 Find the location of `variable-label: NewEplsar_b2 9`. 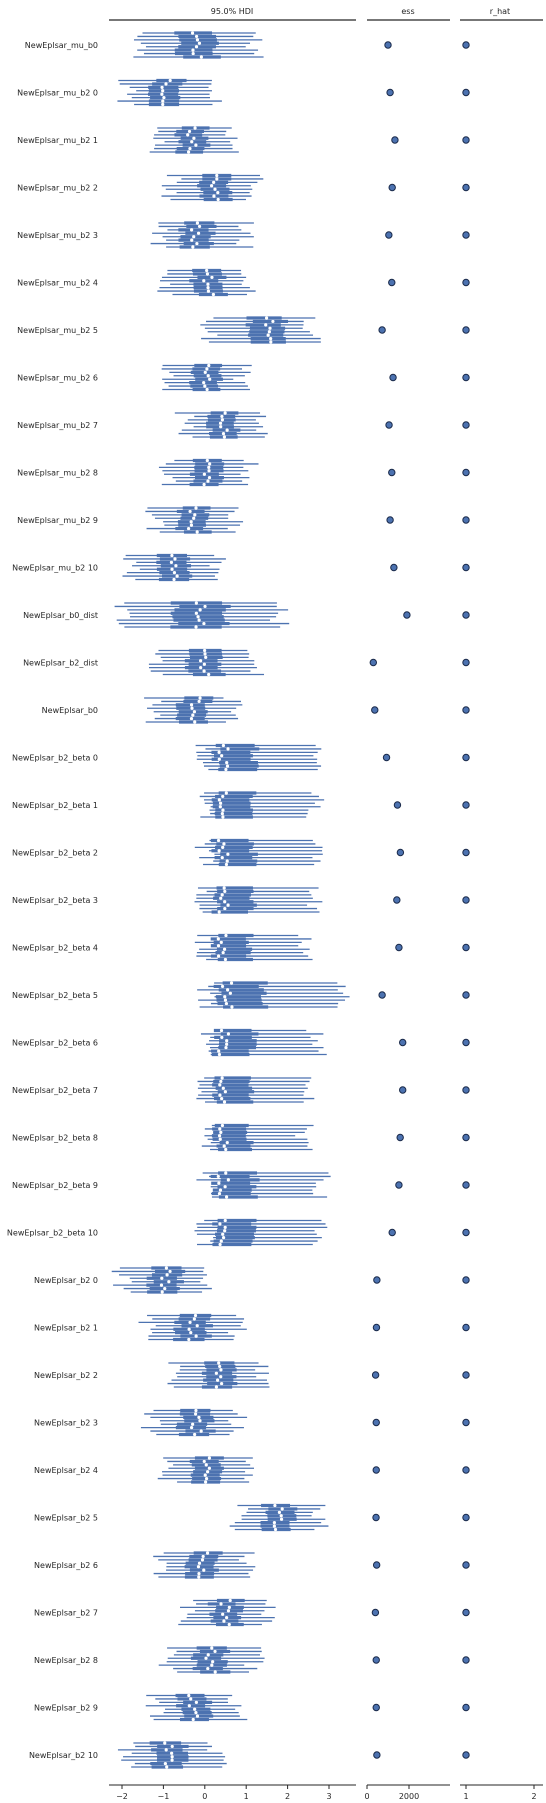

variable-label: NewEplsar_b2 9 is located at coordinates (66, 1708).